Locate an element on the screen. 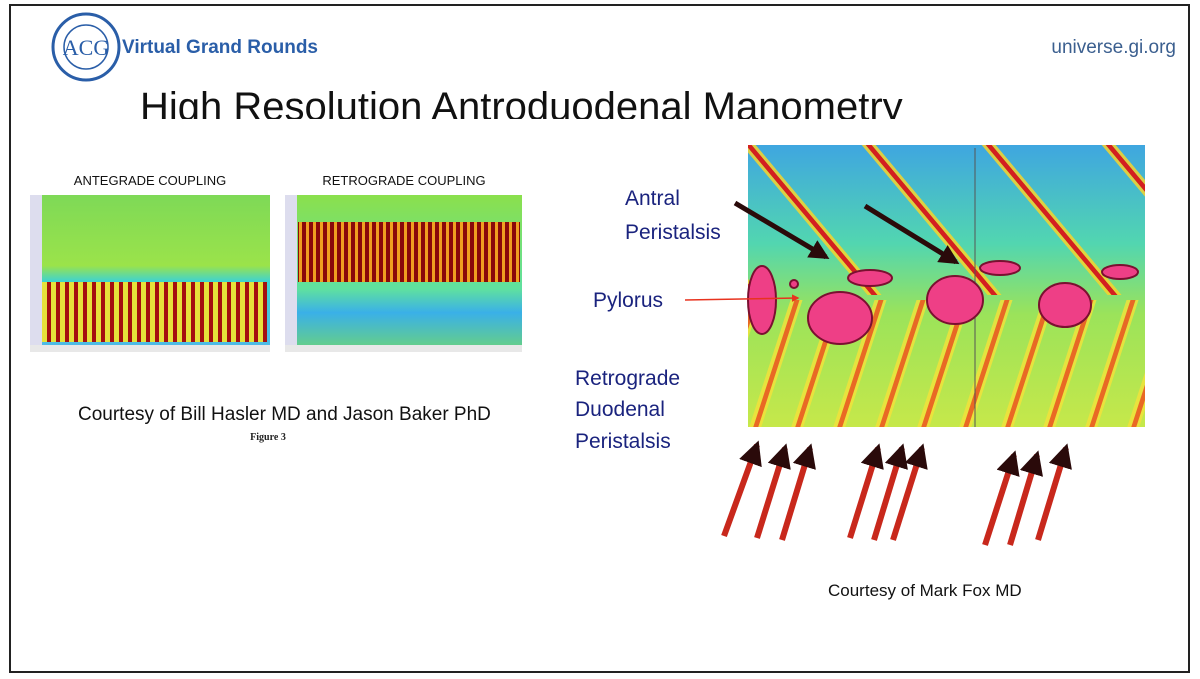  pylorus-label: Pylorus is located at coordinates (628, 300).